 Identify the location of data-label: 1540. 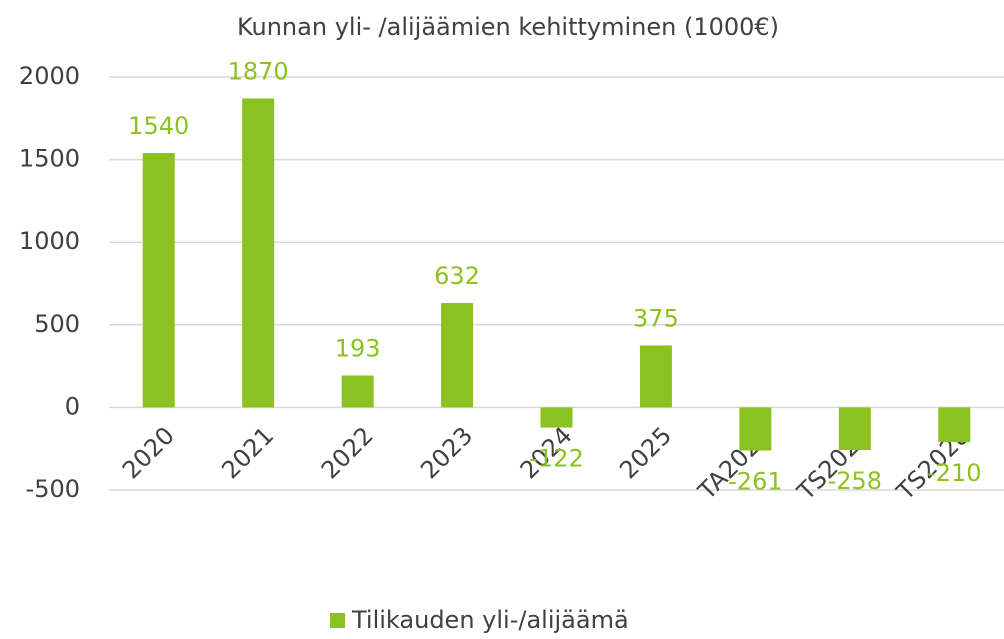
(158, 126).